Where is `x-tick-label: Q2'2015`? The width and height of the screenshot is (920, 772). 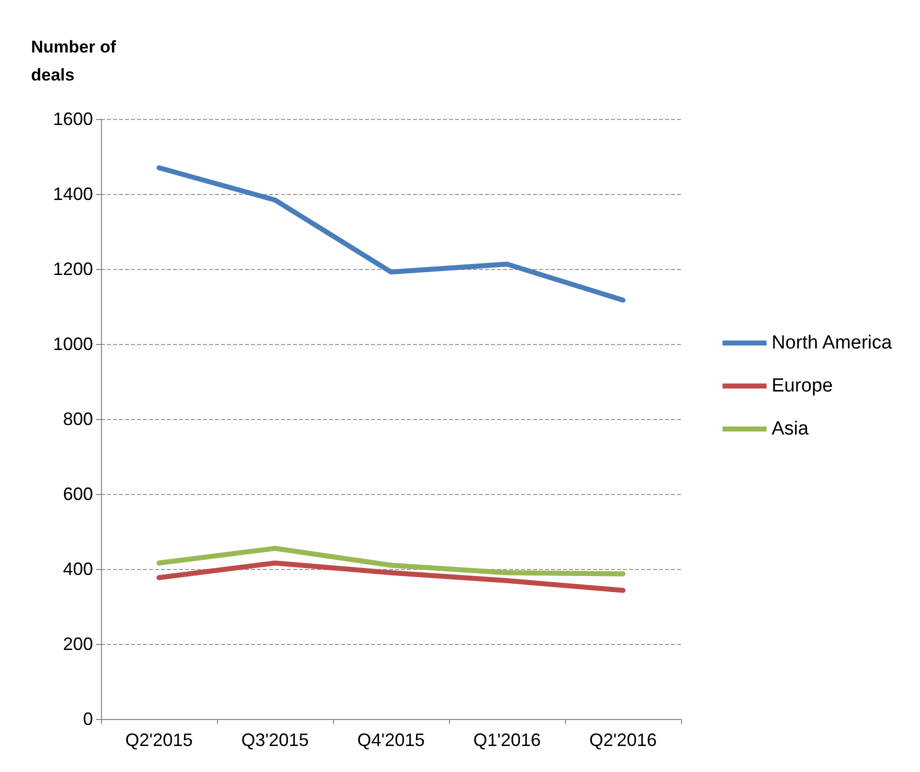
x-tick-label: Q2'2015 is located at coordinates (159, 740).